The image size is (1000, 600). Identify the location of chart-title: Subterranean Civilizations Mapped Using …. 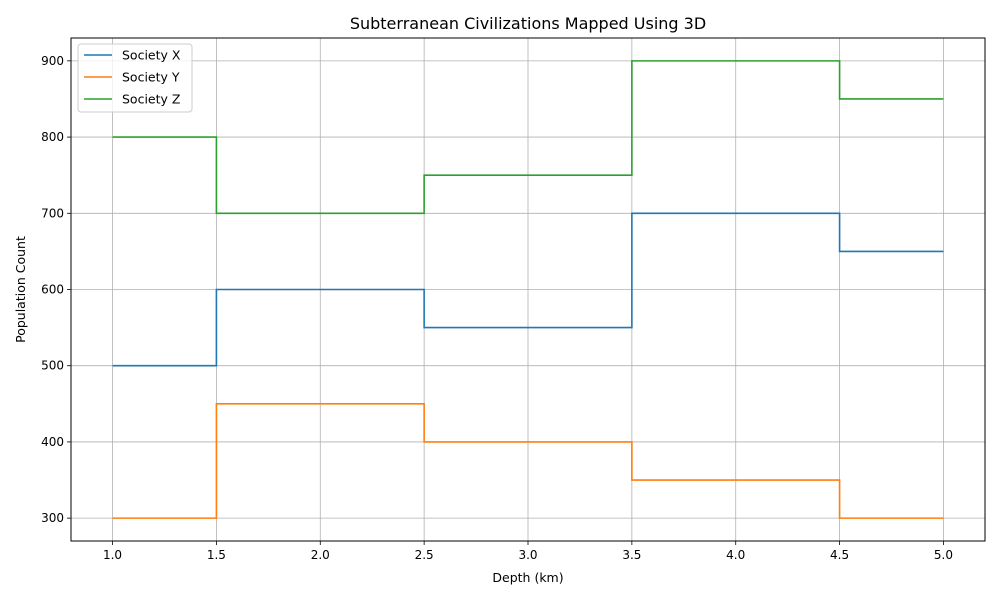
(528, 23).